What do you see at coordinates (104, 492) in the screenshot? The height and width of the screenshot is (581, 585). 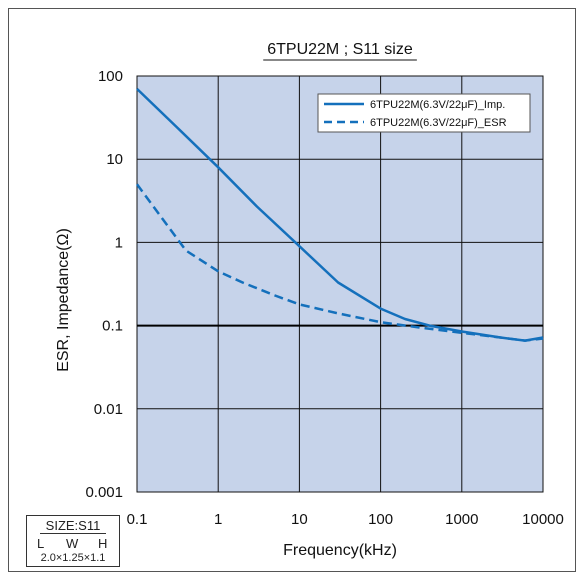 I see `y-tick-label: 0.001` at bounding box center [104, 492].